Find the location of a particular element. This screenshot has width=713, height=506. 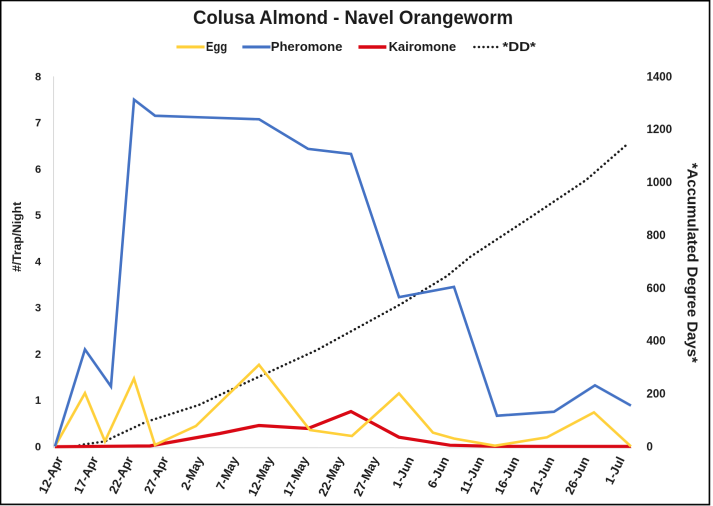

svg-text: 600 is located at coordinates (655, 289).